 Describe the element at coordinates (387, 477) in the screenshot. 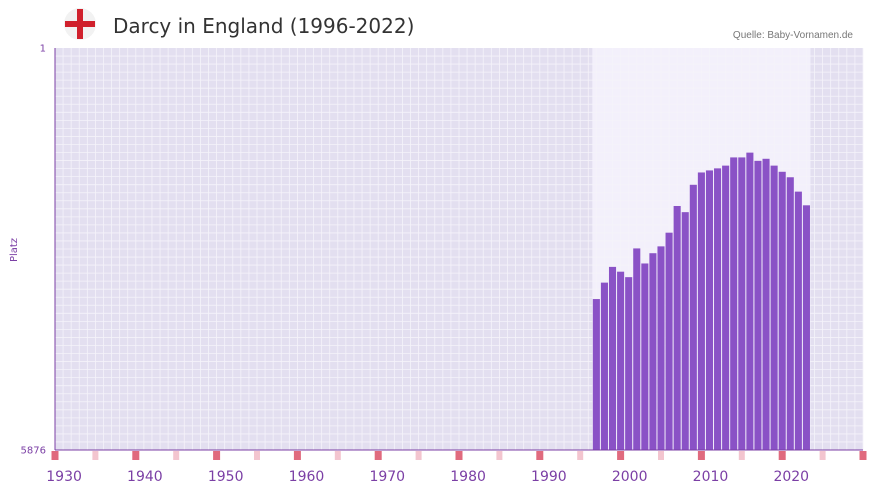

I see `x-tick-label: 1970` at that location.